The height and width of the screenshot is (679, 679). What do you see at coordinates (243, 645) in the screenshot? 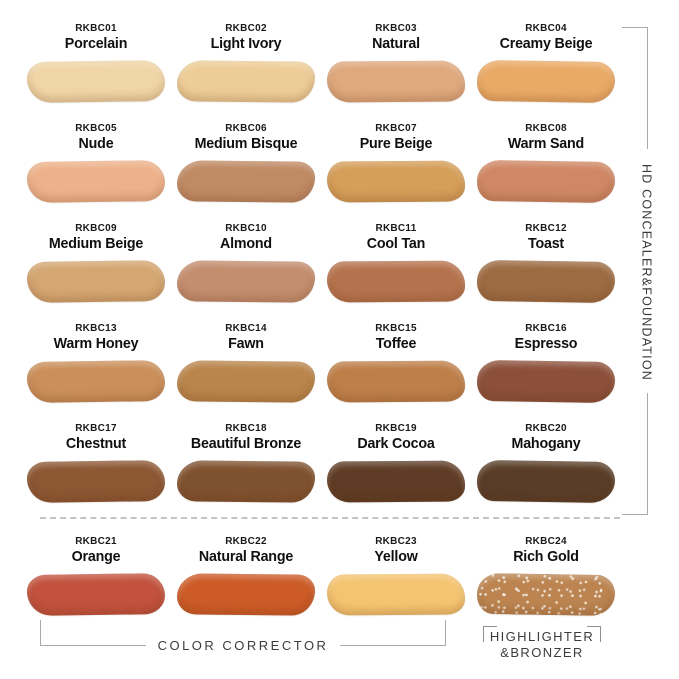
I see `color-corrector-label: COLOR CORRECTOR` at bounding box center [243, 645].